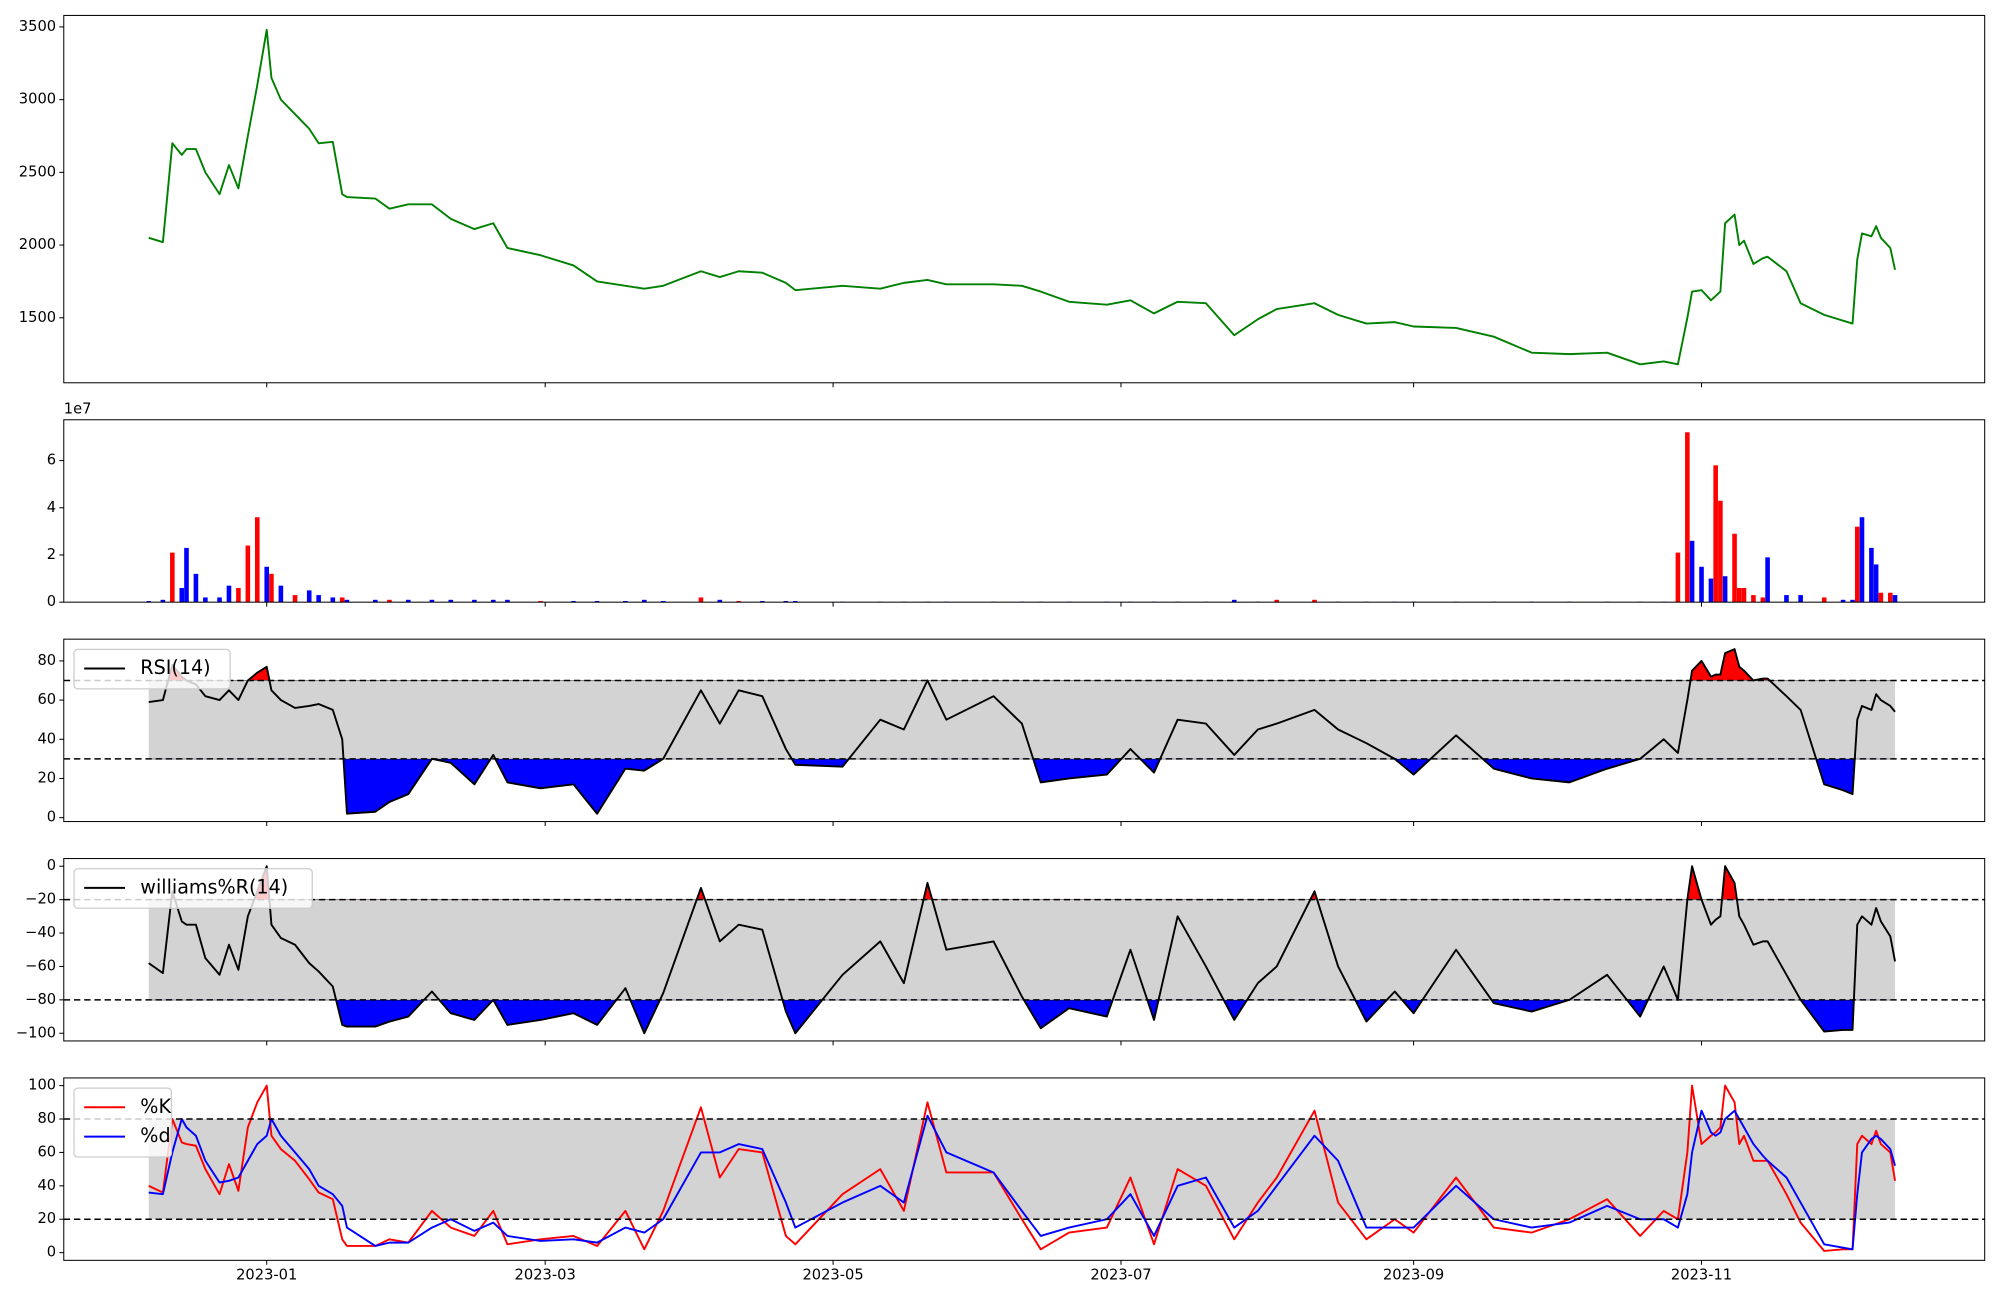  What do you see at coordinates (1701, 1275) in the screenshot?
I see `x-tick-label: 2023-11` at bounding box center [1701, 1275].